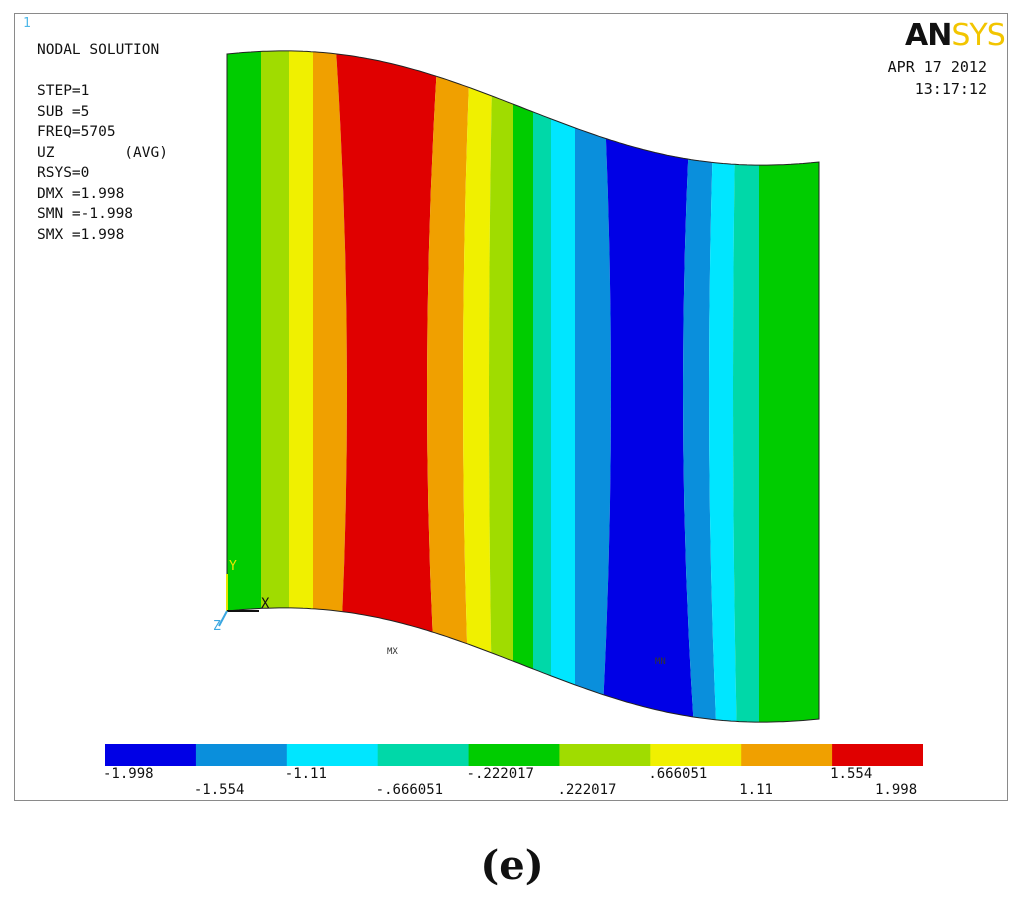 The image size is (1024, 909). What do you see at coordinates (63, 173) in the screenshot?
I see `info-line: RSYS=0` at bounding box center [63, 173].